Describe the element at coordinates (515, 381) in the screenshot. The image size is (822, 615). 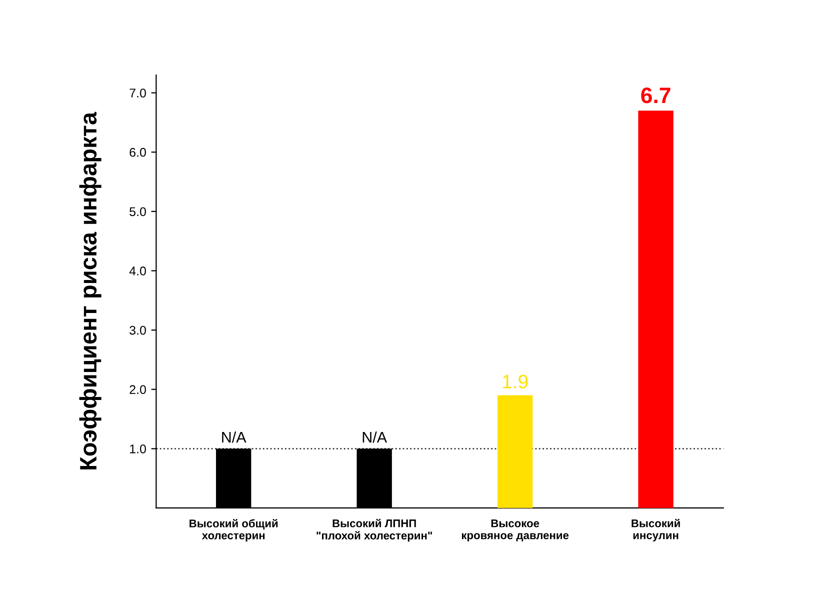
I see `data-label: 1.9` at that location.